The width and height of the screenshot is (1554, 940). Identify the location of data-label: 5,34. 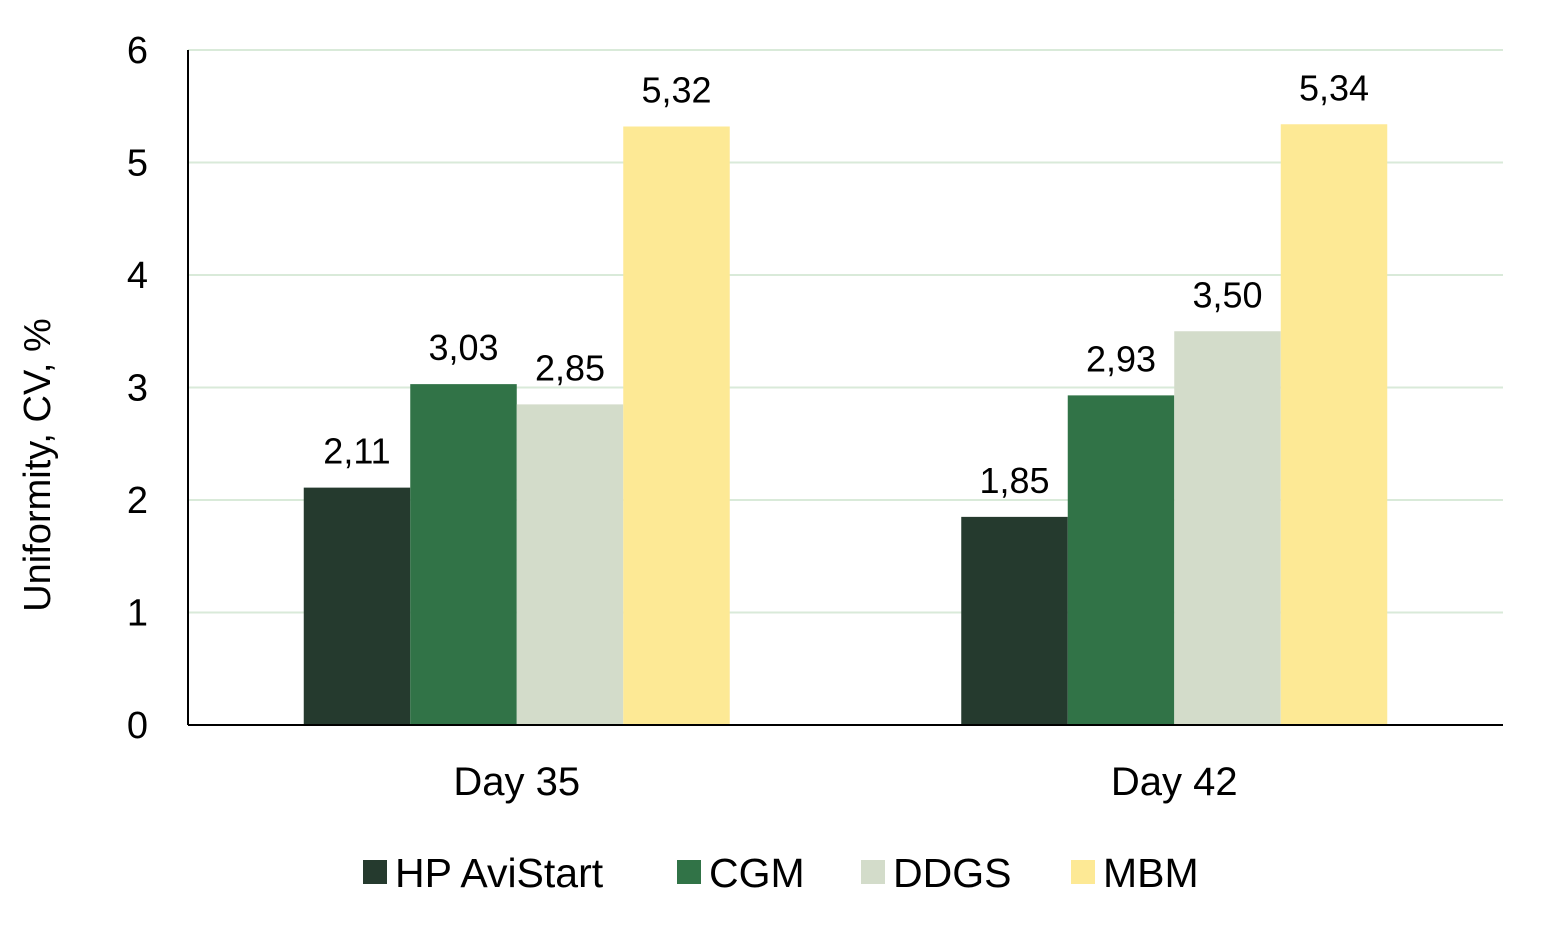
(1334, 87).